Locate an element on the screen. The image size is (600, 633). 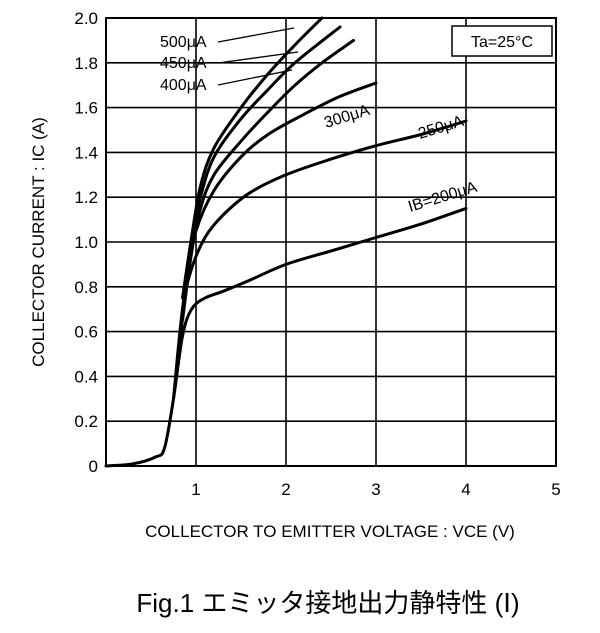
y-tick-label: 1.0 is located at coordinates (86, 242).